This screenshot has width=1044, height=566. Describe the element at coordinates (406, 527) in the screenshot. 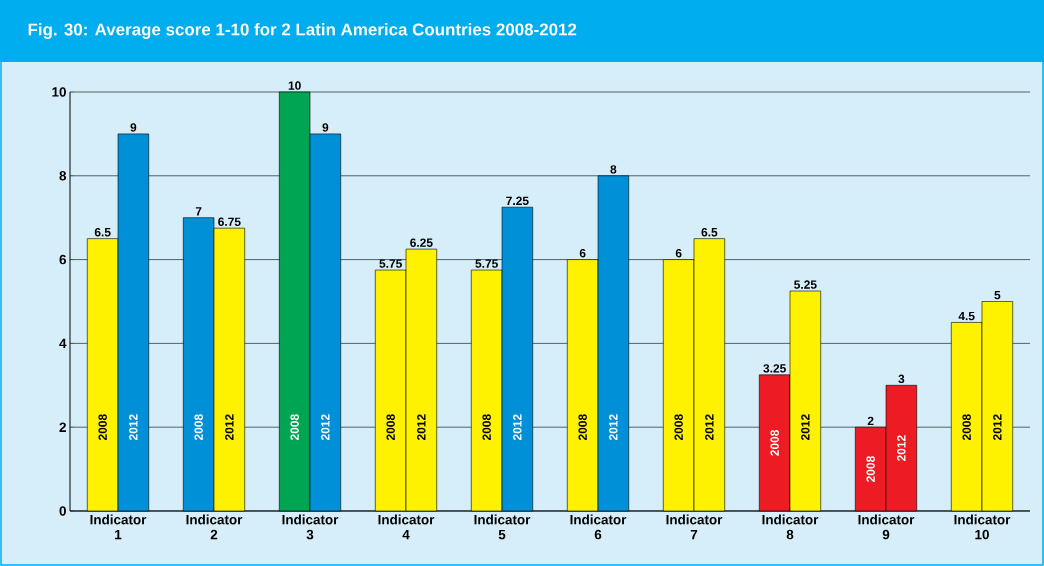

I see `x-tick-label: Indicator 4` at that location.